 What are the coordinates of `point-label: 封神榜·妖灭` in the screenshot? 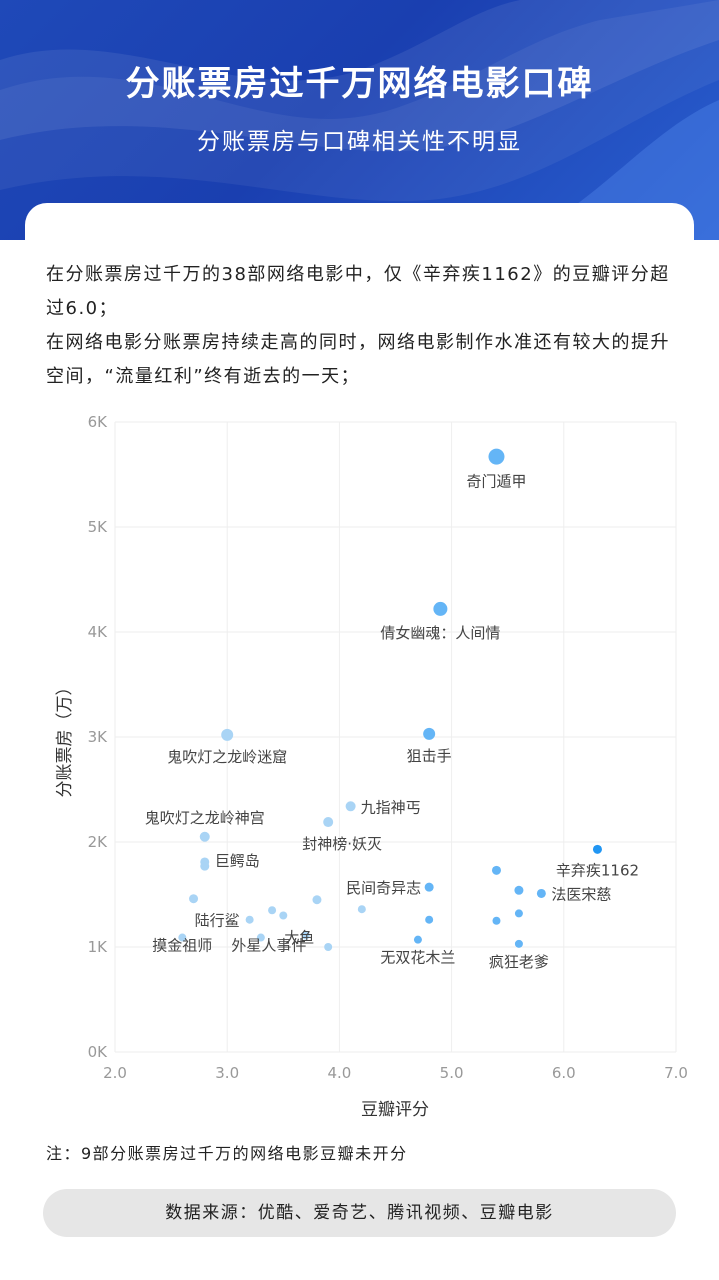 It's located at (342, 844).